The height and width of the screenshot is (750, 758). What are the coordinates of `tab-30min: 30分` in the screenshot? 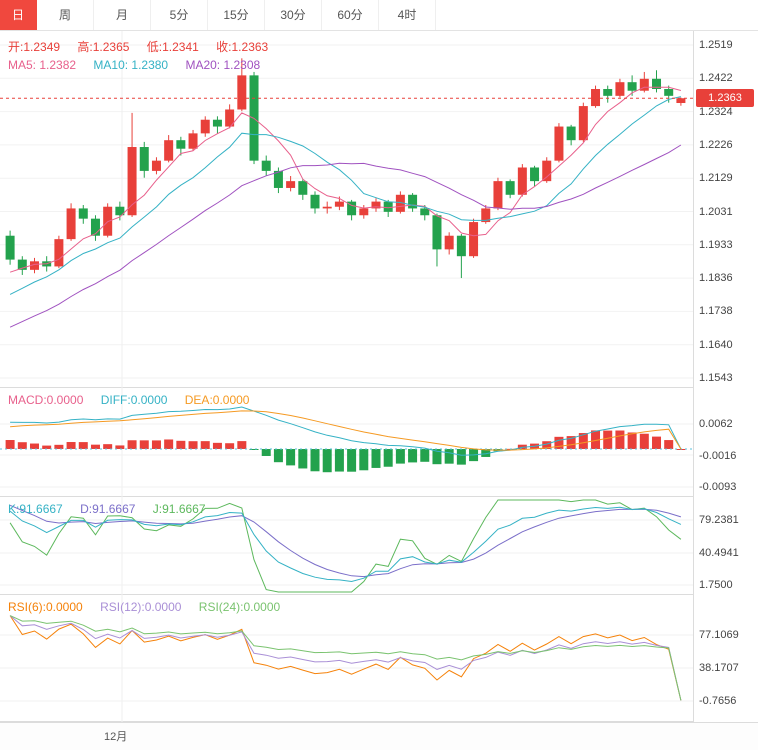 It's located at (293, 15).